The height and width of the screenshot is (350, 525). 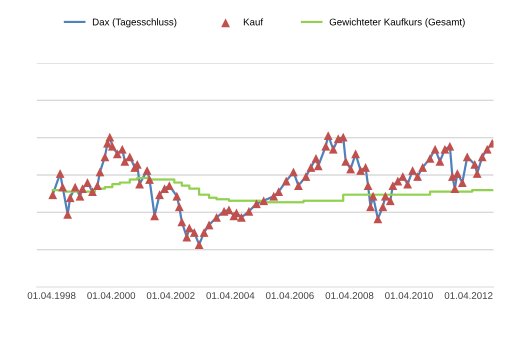 What do you see at coordinates (409, 295) in the screenshot?
I see `x-tick-label: 01.04.2010` at bounding box center [409, 295].